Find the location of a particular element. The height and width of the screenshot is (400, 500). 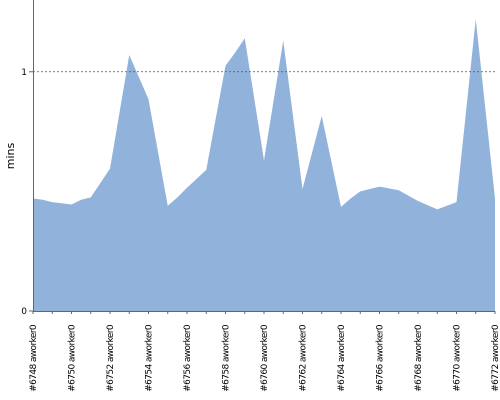

x-tick-label: #6748 aworker0 is located at coordinates (34, 358).